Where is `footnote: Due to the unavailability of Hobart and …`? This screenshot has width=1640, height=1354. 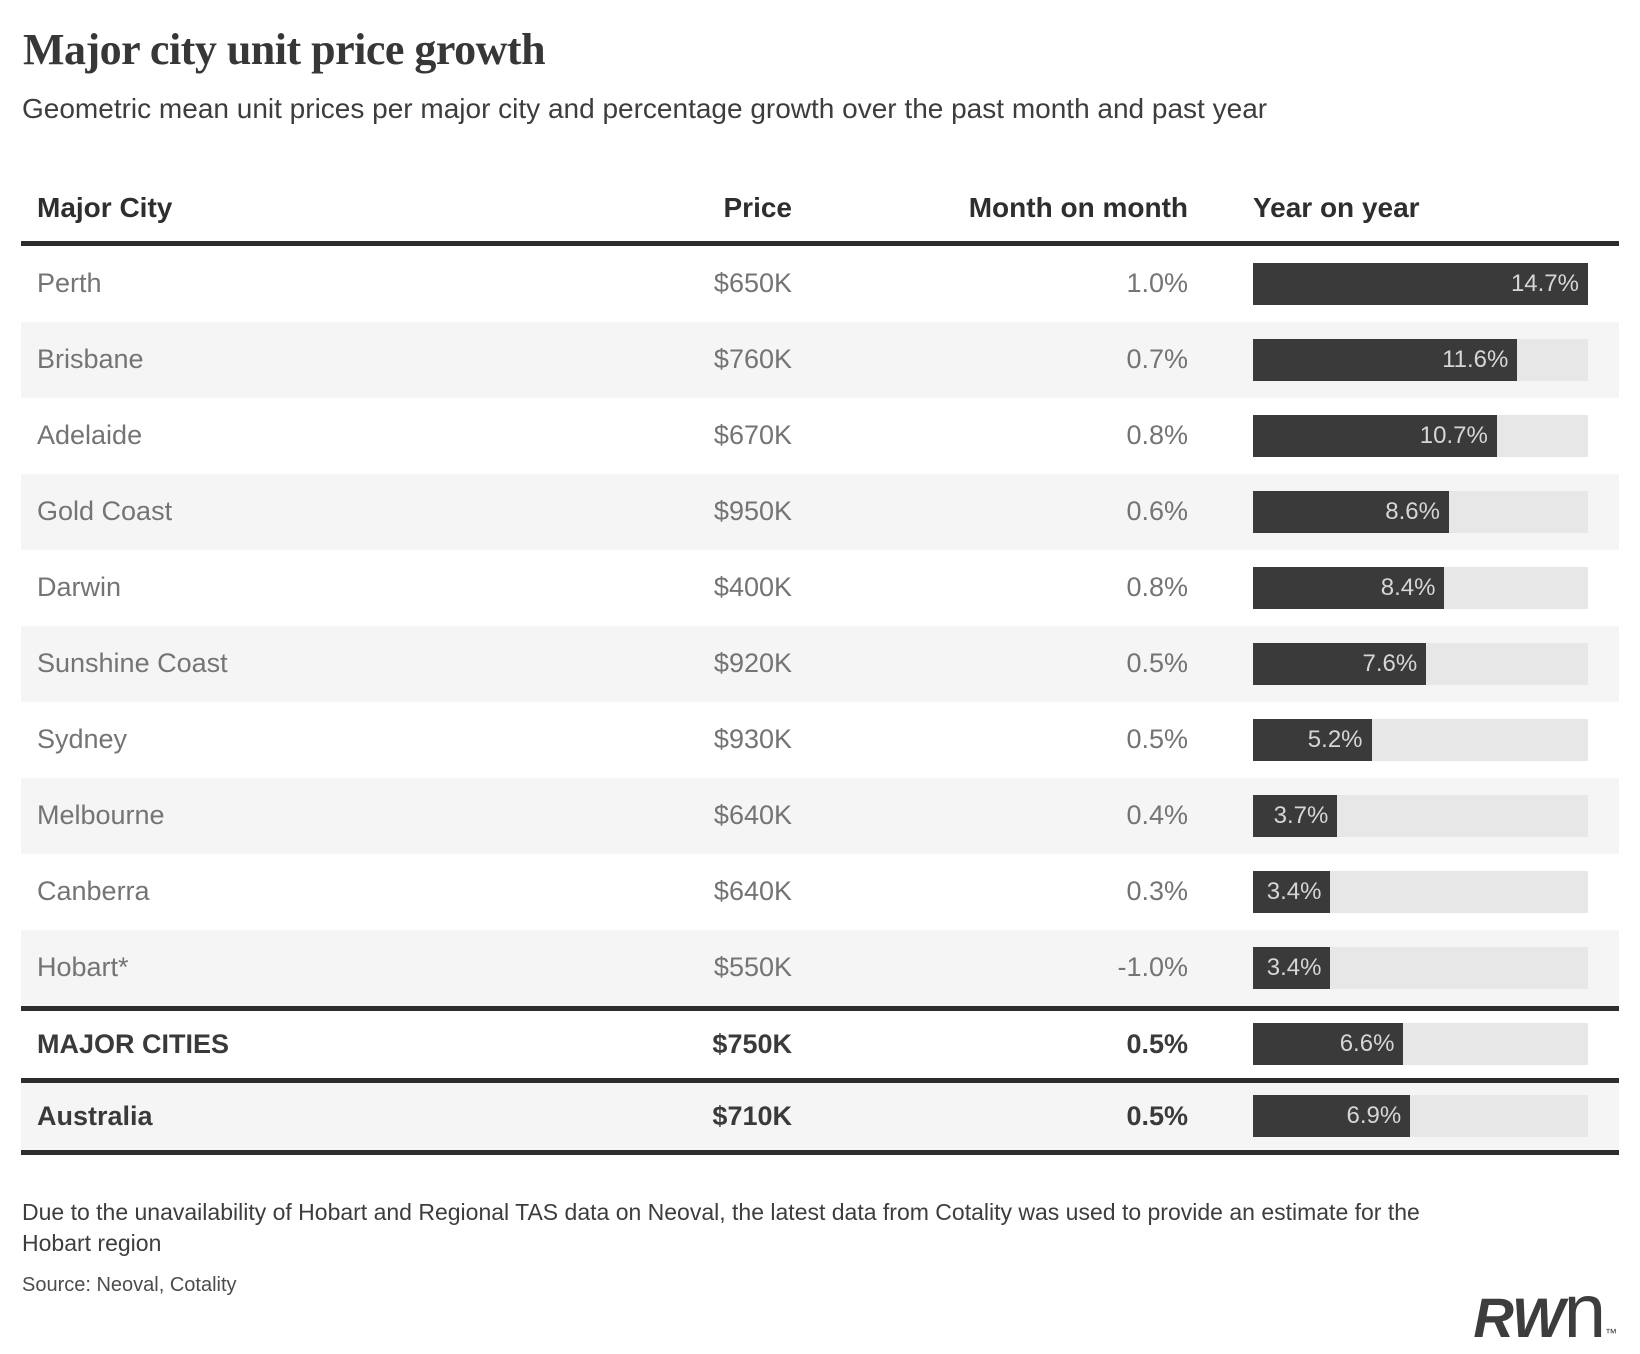 footnote: Due to the unavailability of Hobart and … is located at coordinates (722, 1228).